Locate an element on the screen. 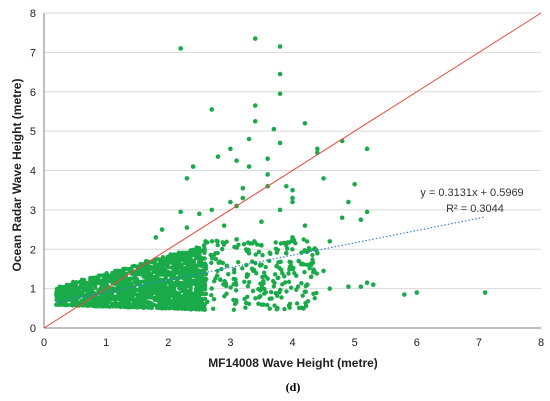 The image size is (550, 401). trendline-r-squared: R² = 0.3044 is located at coordinates (475, 209).